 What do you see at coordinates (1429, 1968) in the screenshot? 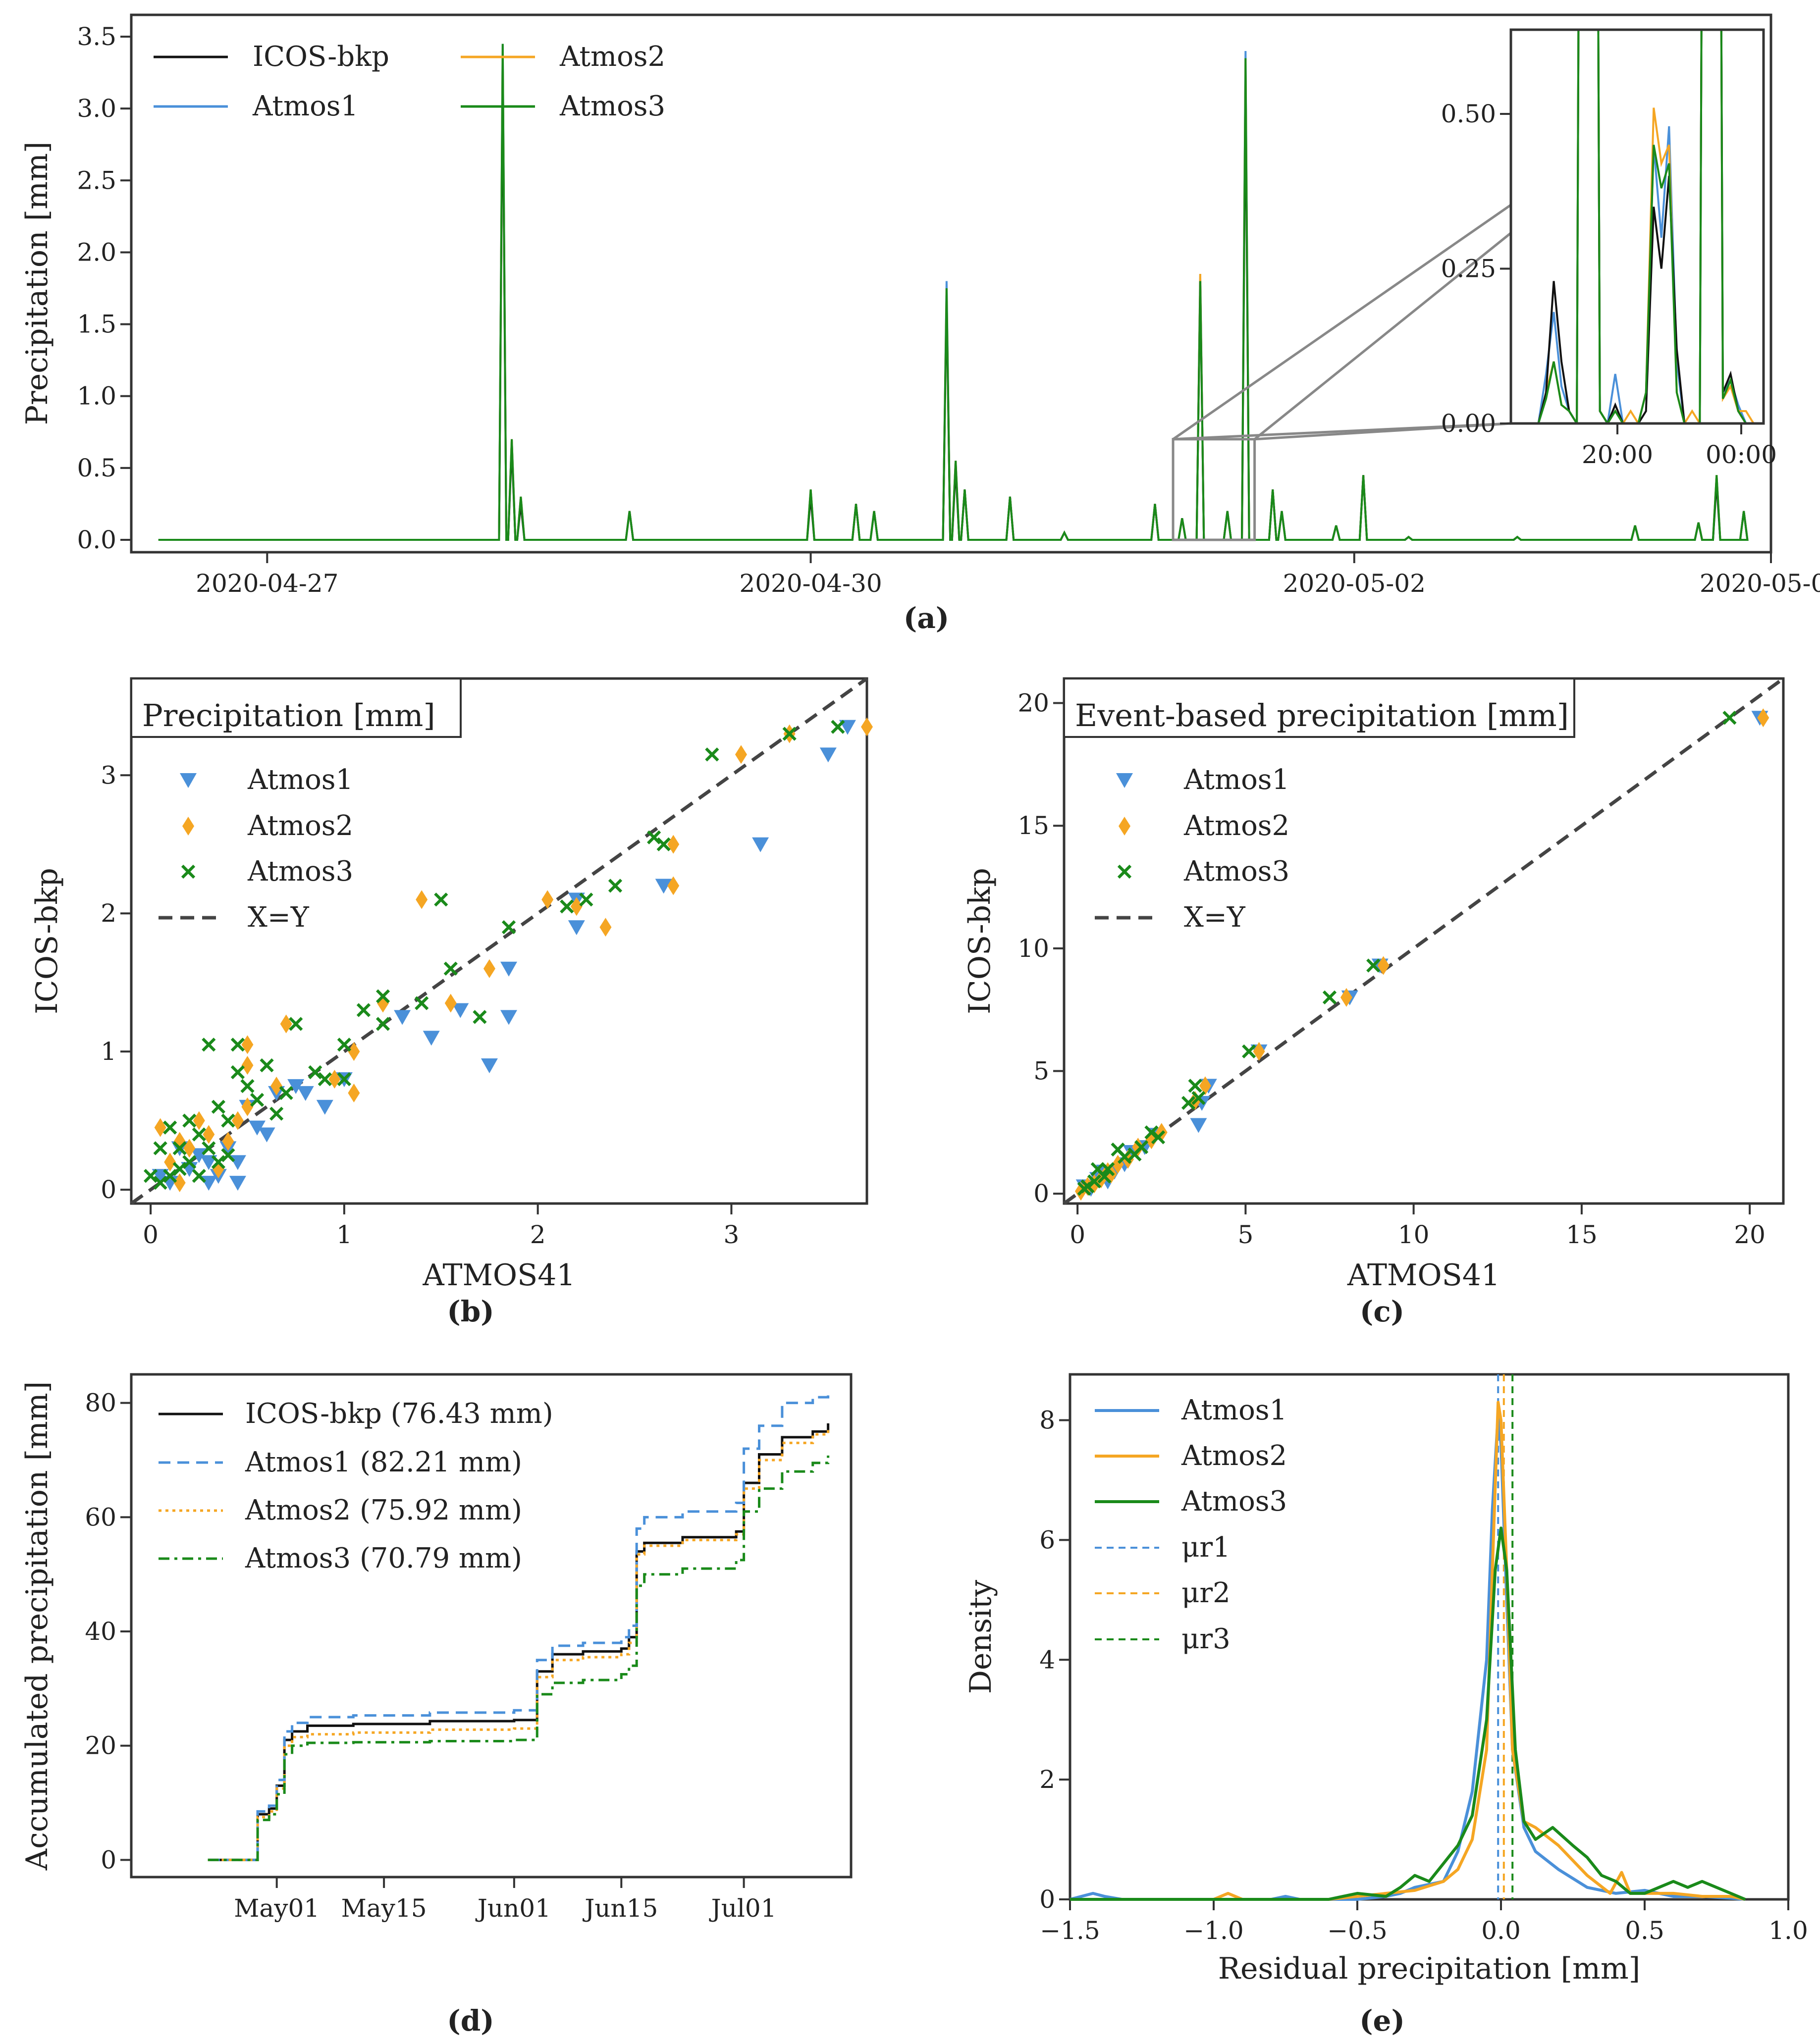
I see `panel-e-xlabel: Residual precipitation [mm]` at bounding box center [1429, 1968].